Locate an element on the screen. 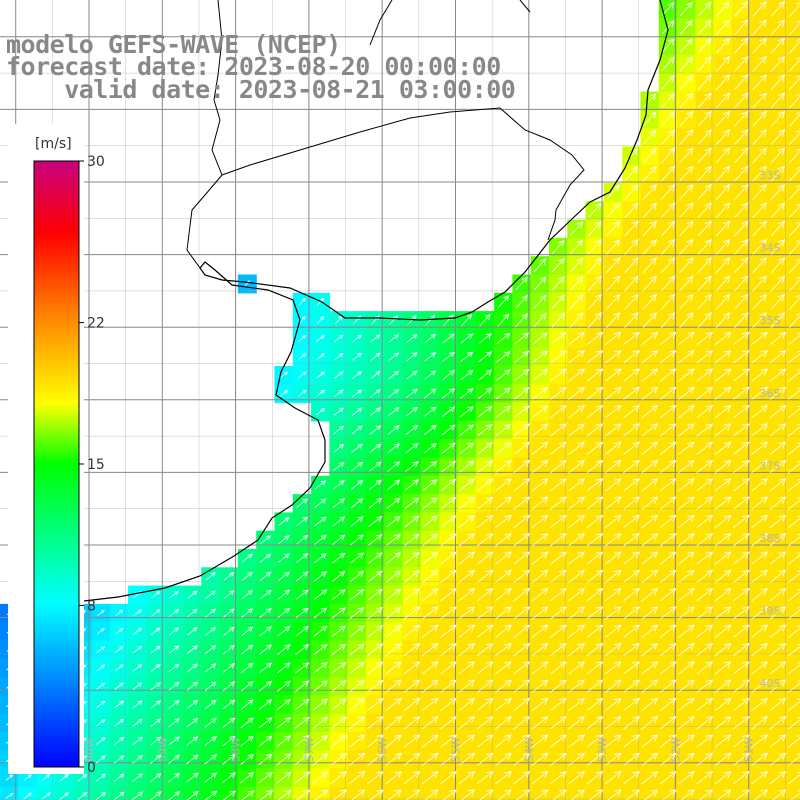  lat-label: 38S is located at coordinates (770, 538).